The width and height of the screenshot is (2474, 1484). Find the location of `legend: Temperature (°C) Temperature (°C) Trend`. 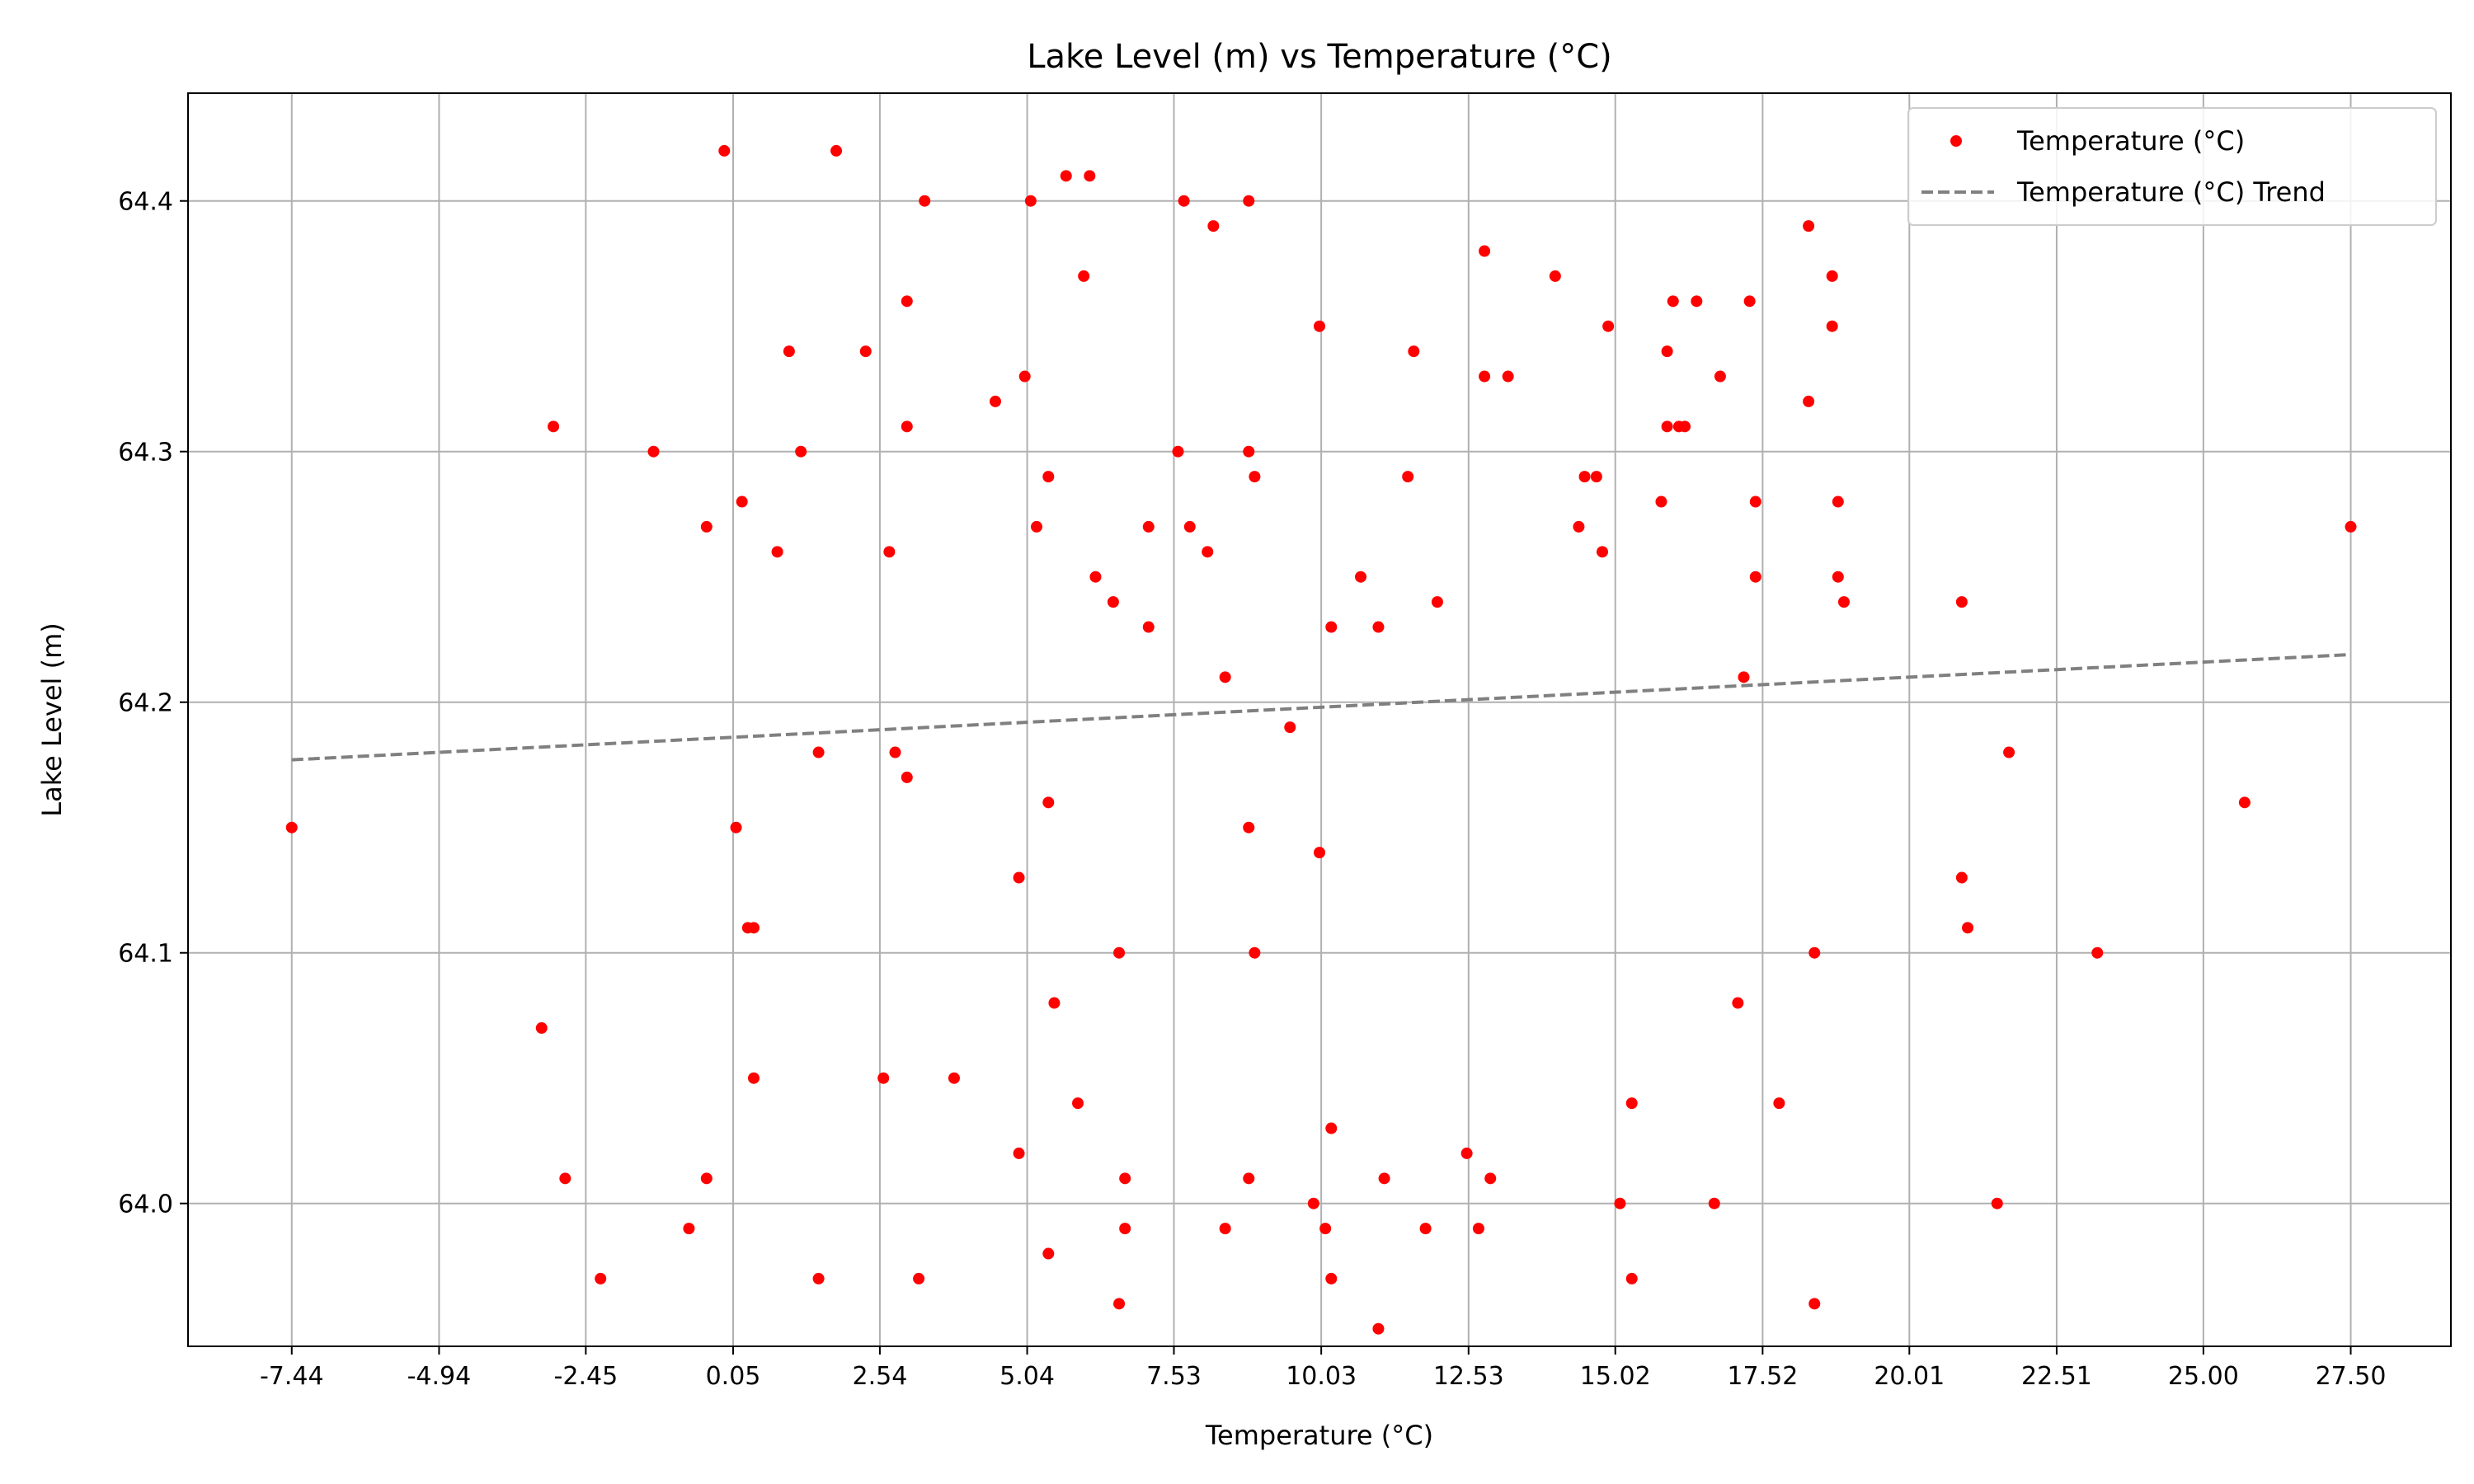

legend: Temperature (°C) Temperature (°C) Trend is located at coordinates (2172, 166).